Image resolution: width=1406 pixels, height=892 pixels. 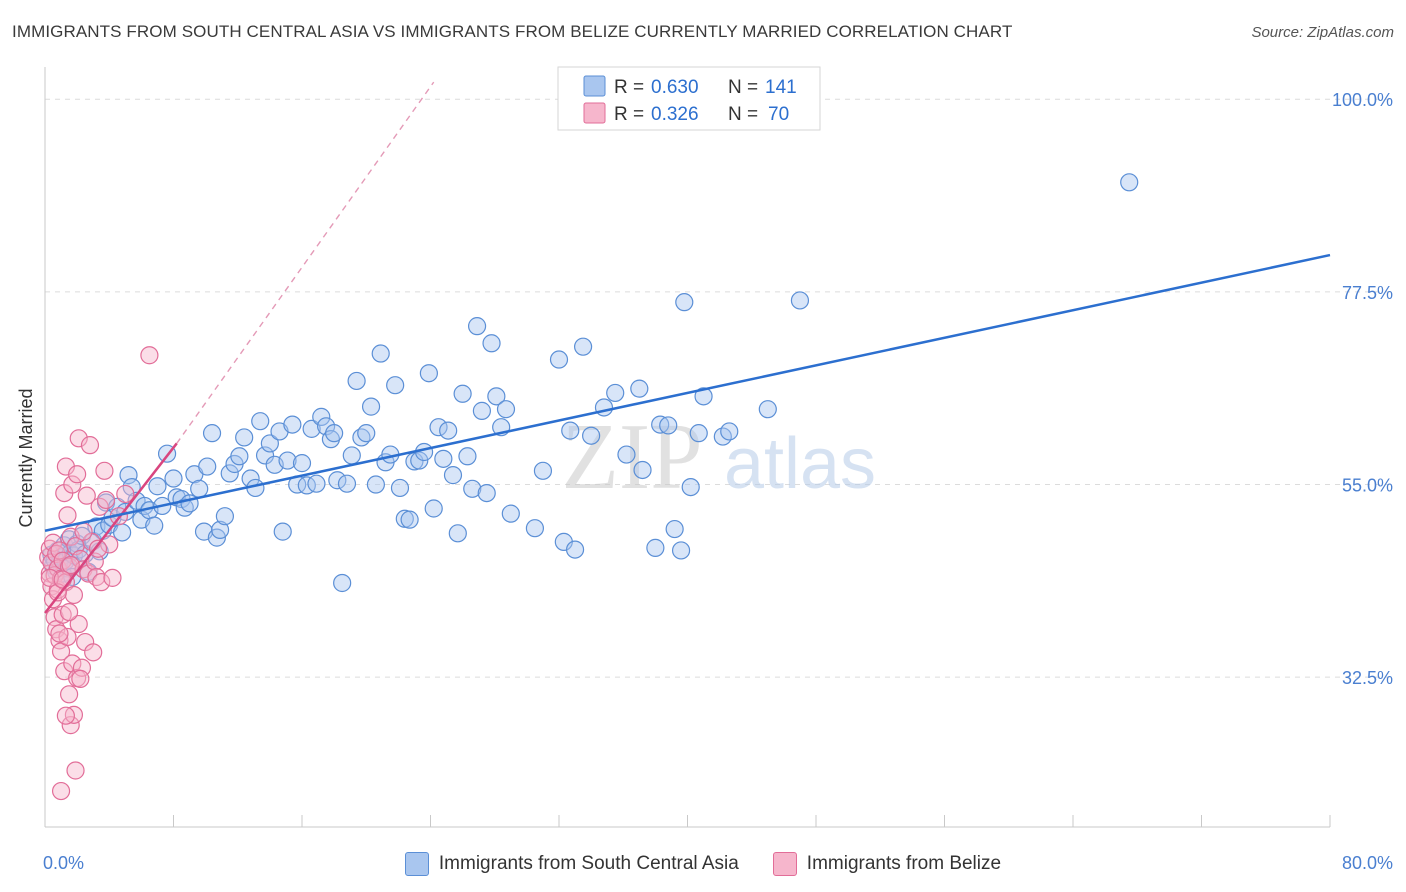 I want to click on y-tick-label: 55.0%, so click(x=1367, y=486).